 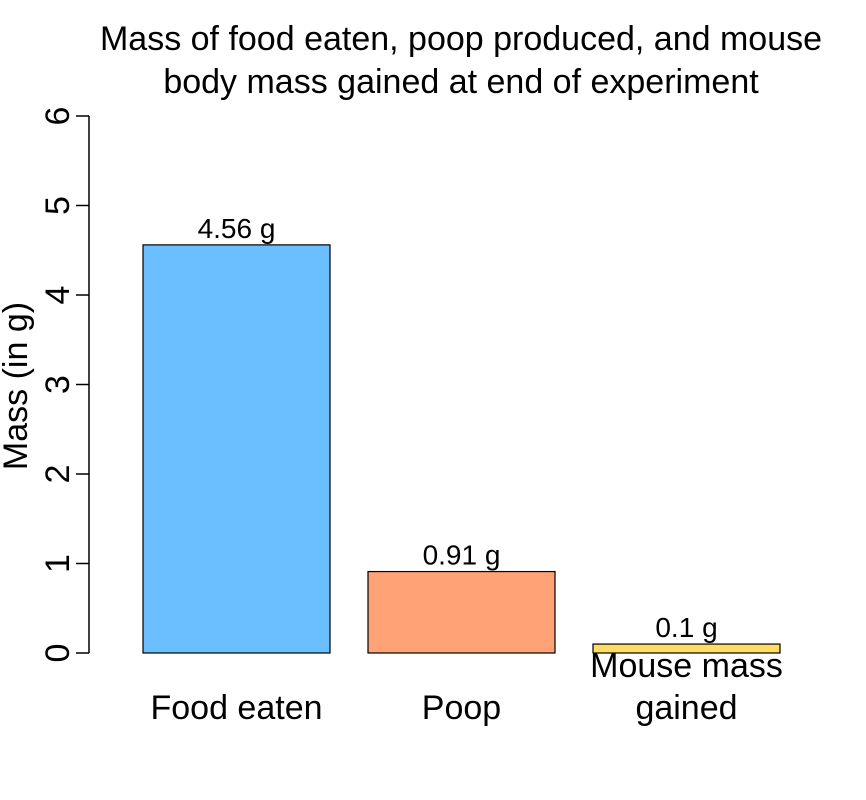 I want to click on y-axis: 0 1 2 3 4 5 6, so click(x=64, y=385).